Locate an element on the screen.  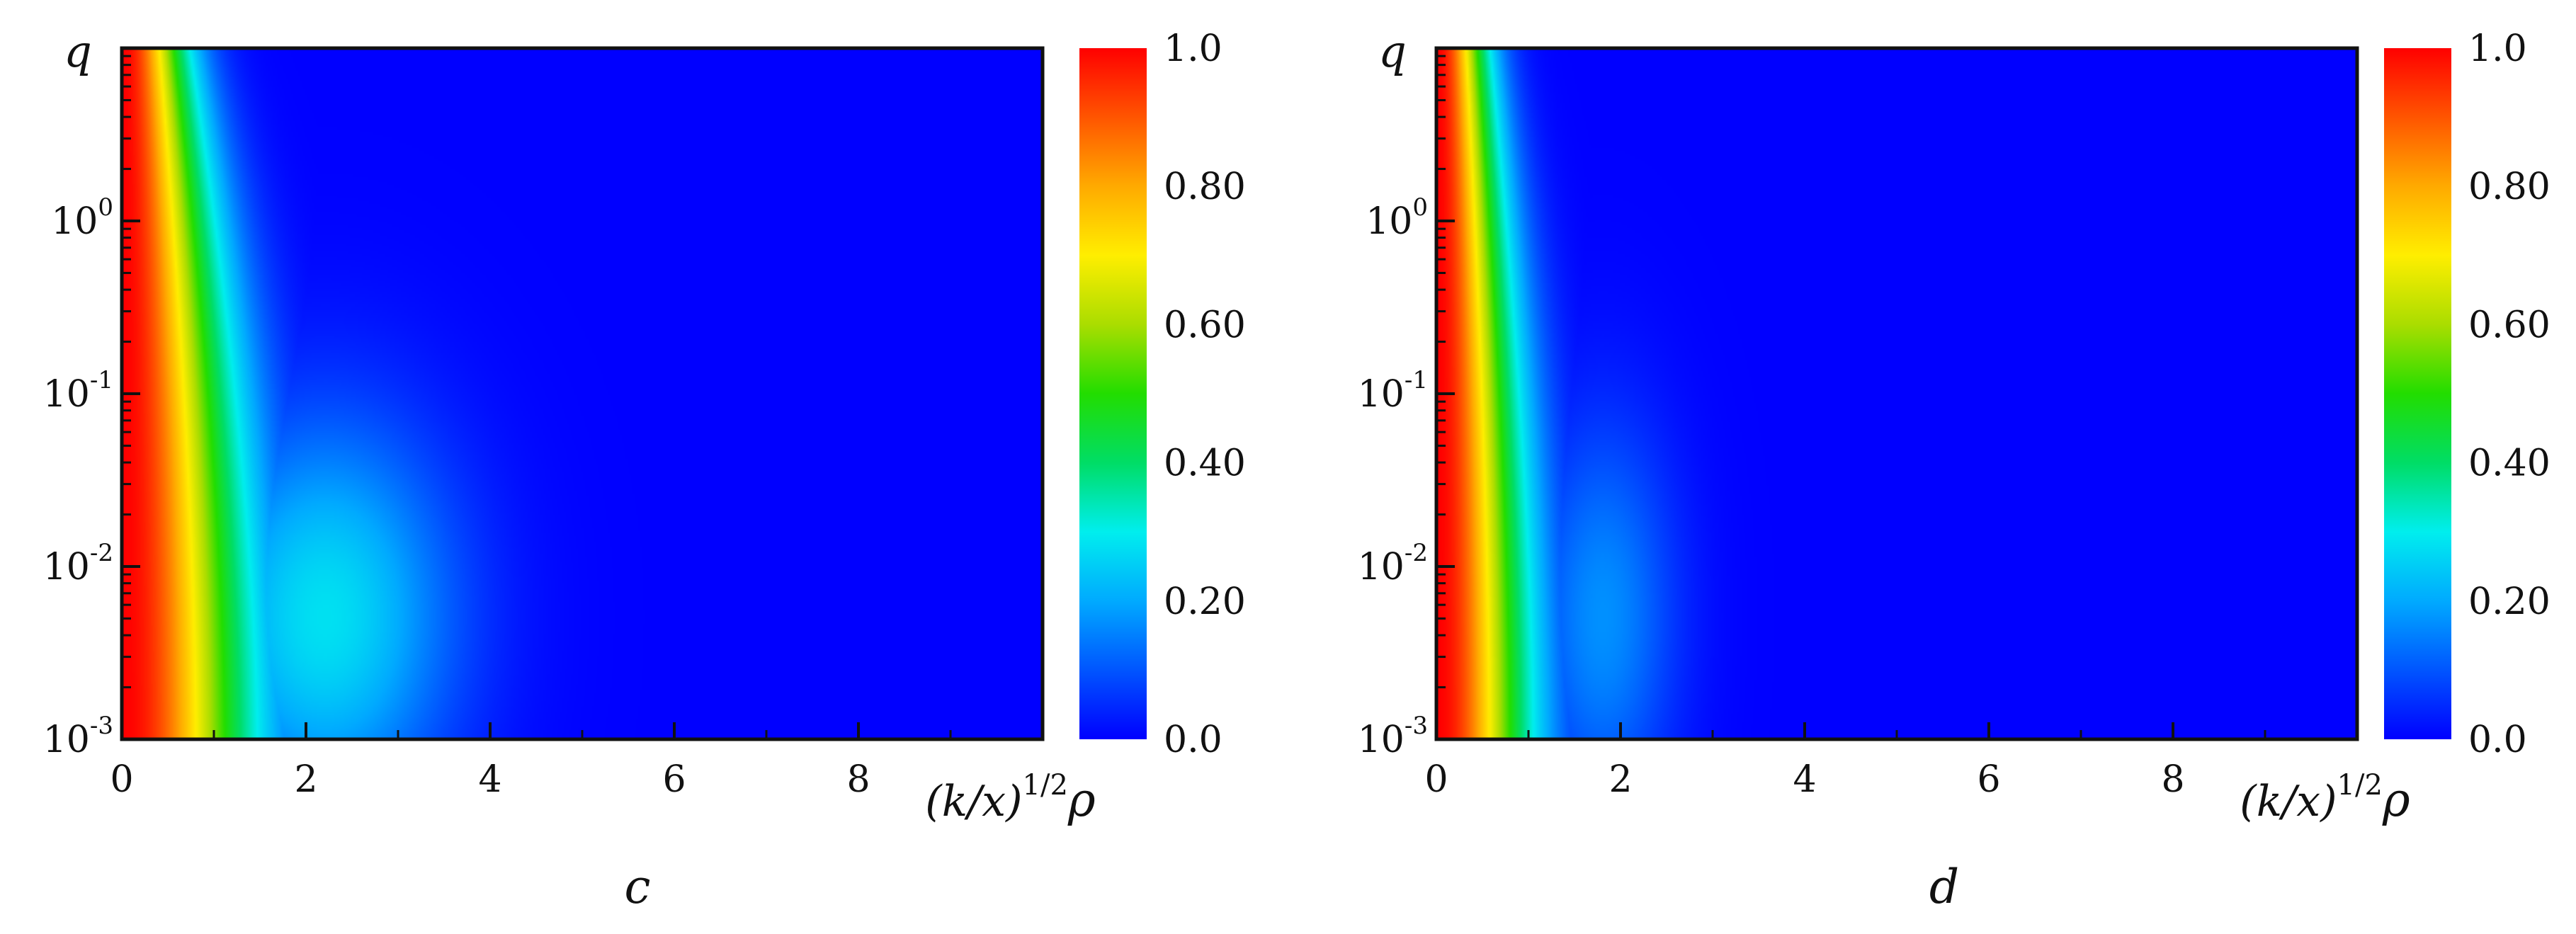
panel-label: d is located at coordinates (1944, 887).